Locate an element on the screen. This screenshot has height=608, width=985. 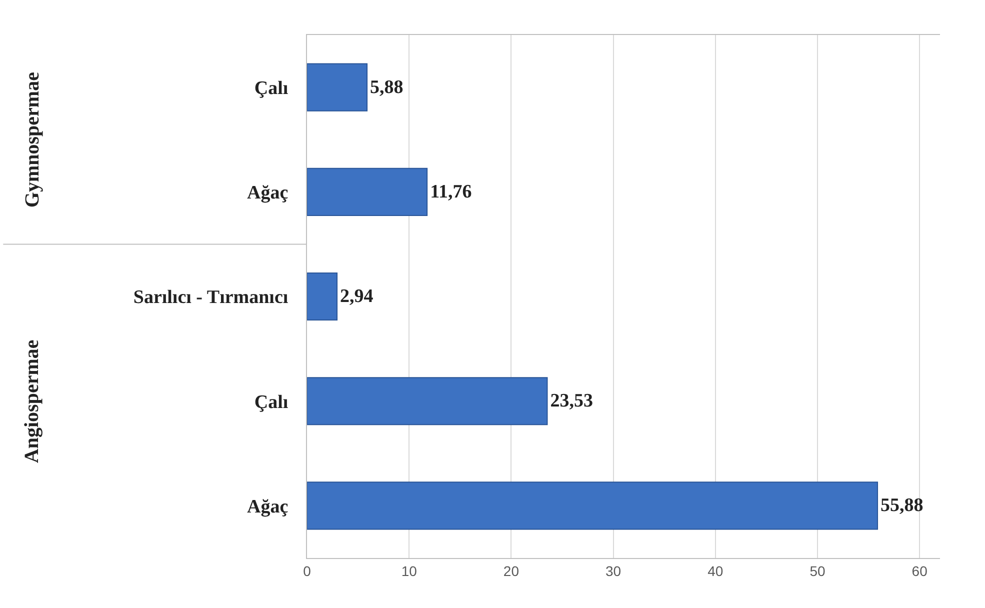
x-tick-label: 30 is located at coordinates (614, 570).